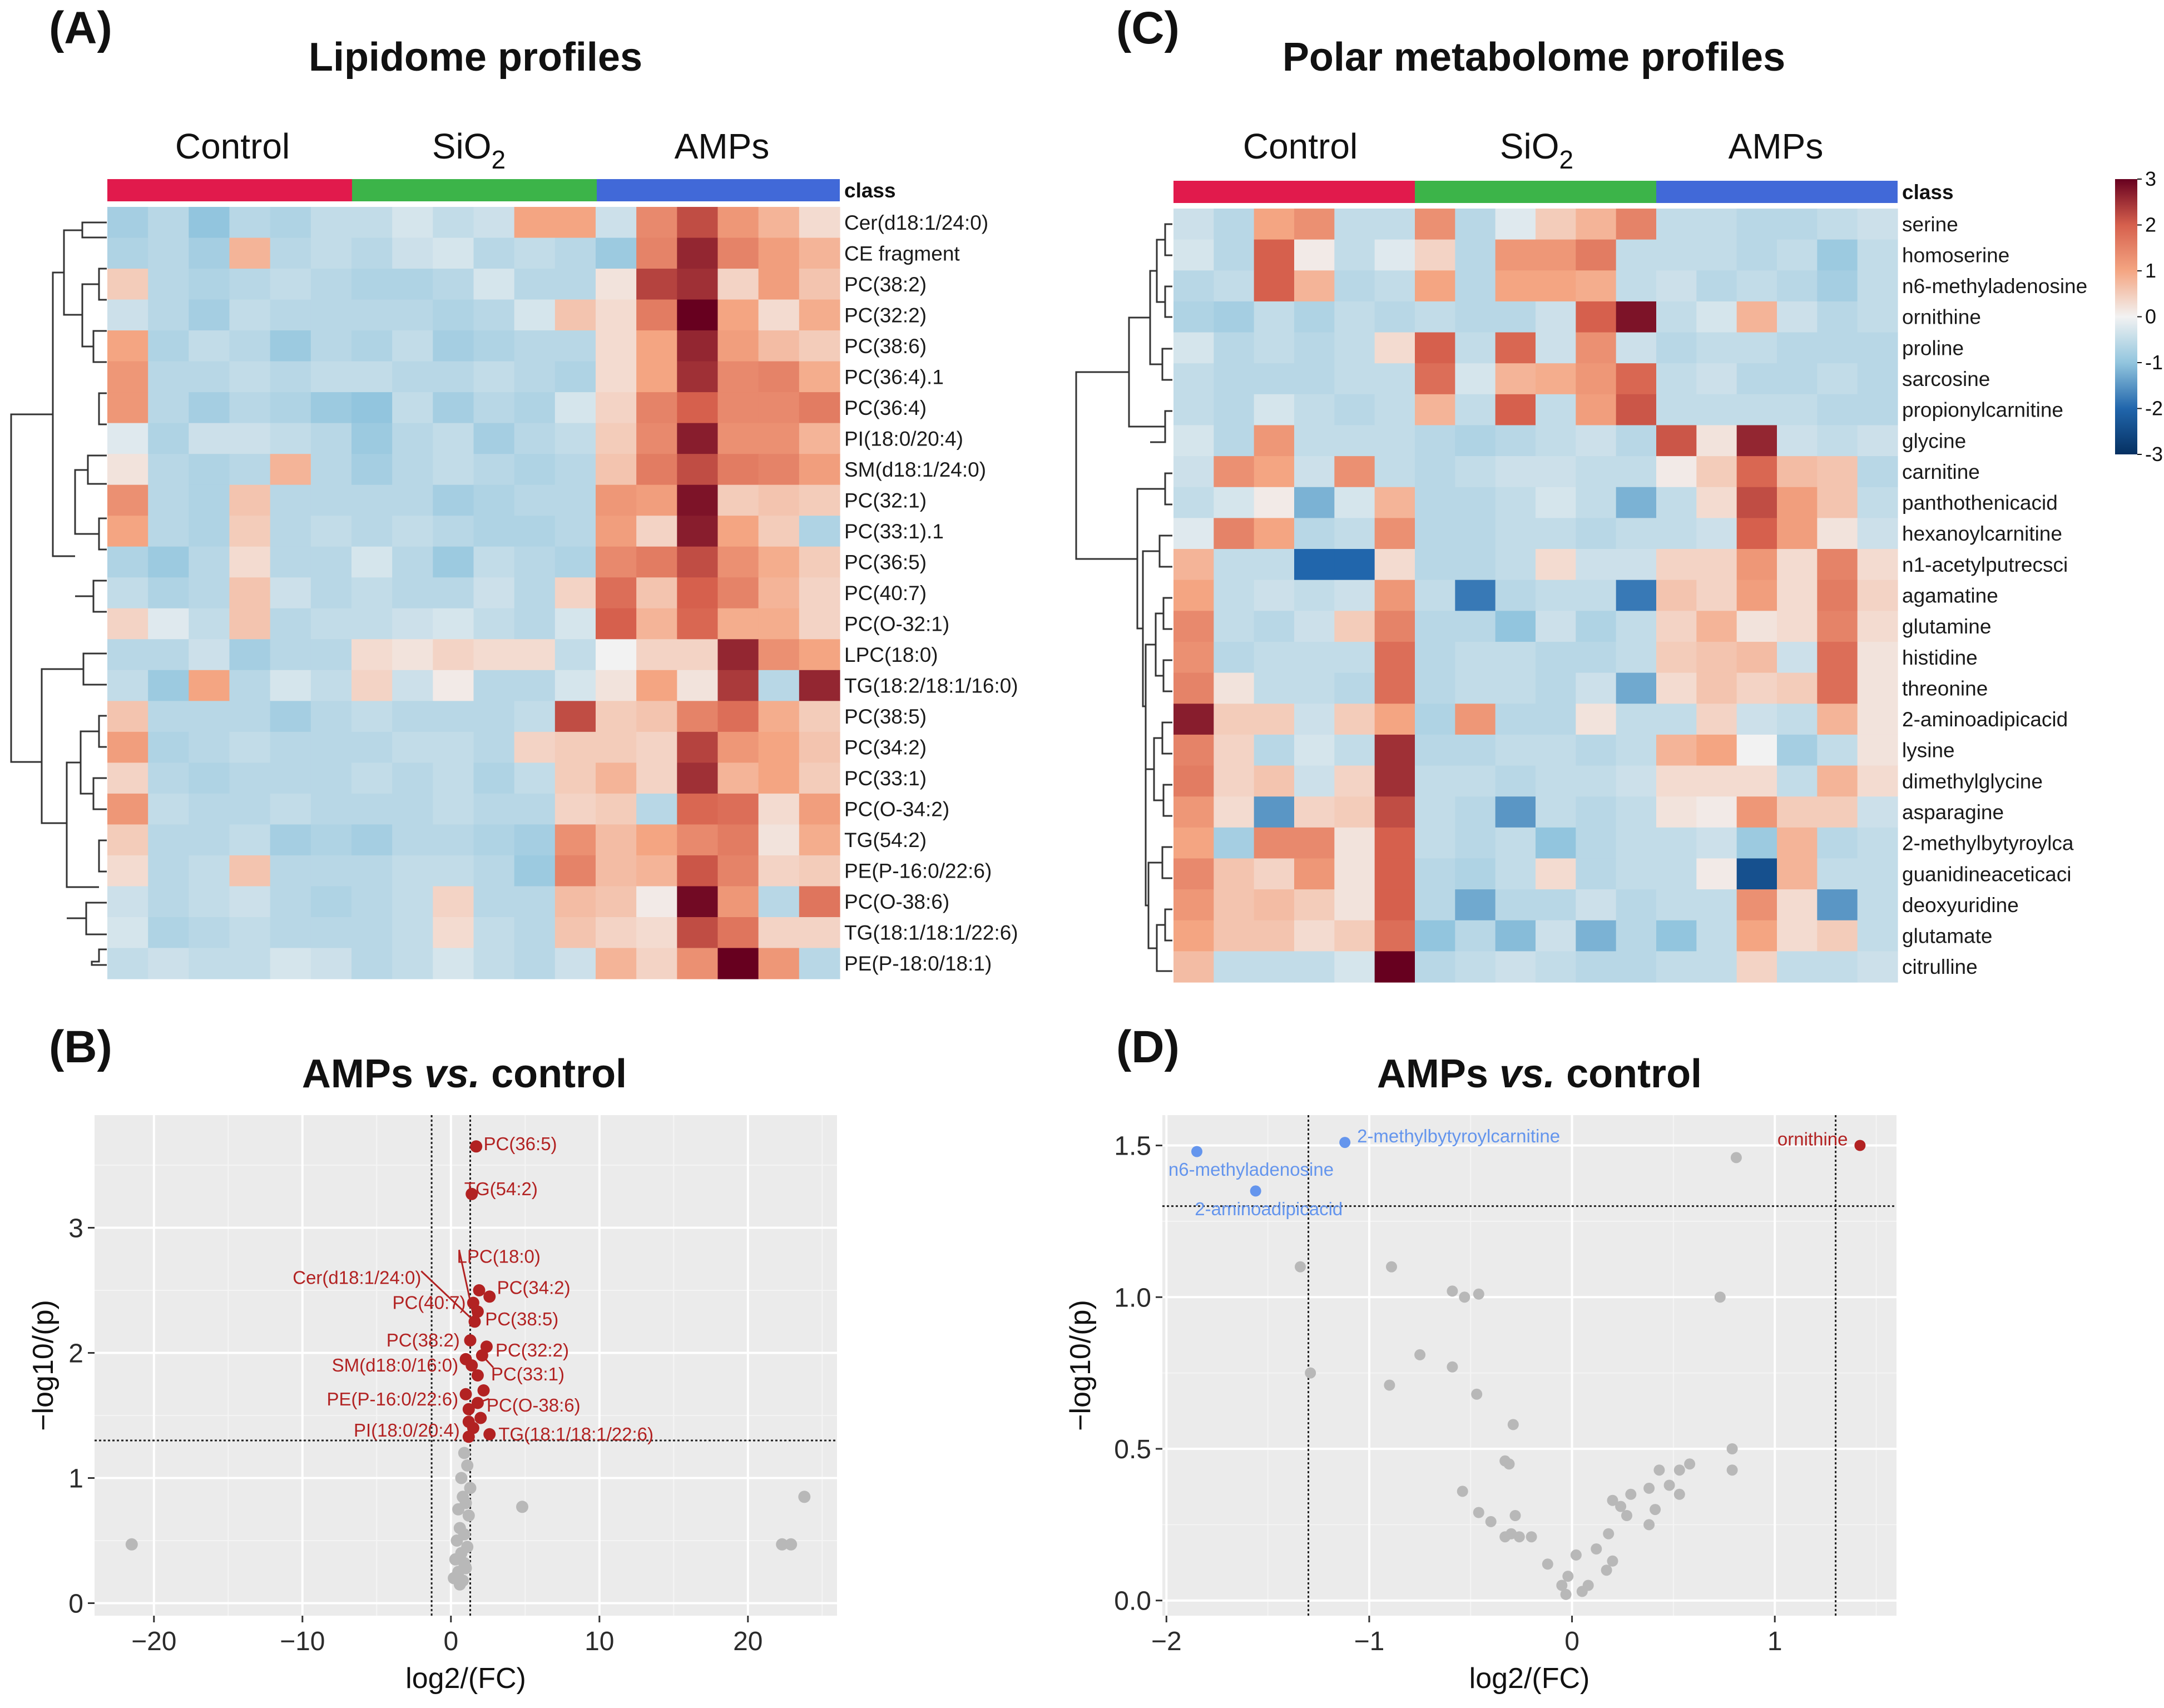  I want to click on point-ns, so click(1532, 1537).